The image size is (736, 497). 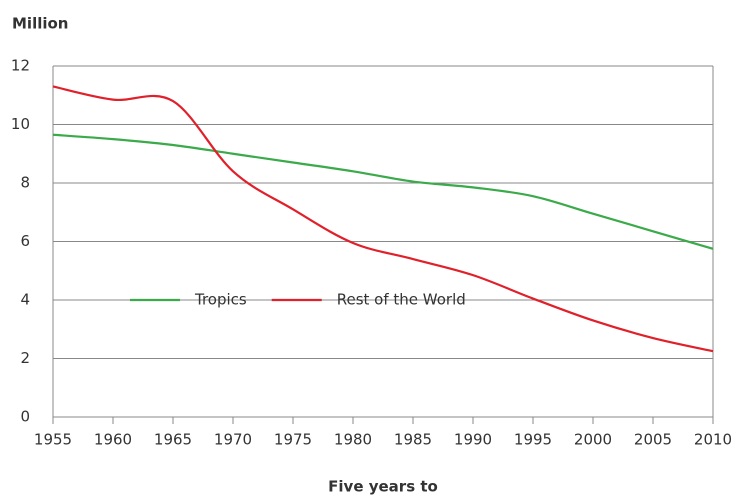 I want to click on x-tick-label: 2005, so click(x=653, y=440).